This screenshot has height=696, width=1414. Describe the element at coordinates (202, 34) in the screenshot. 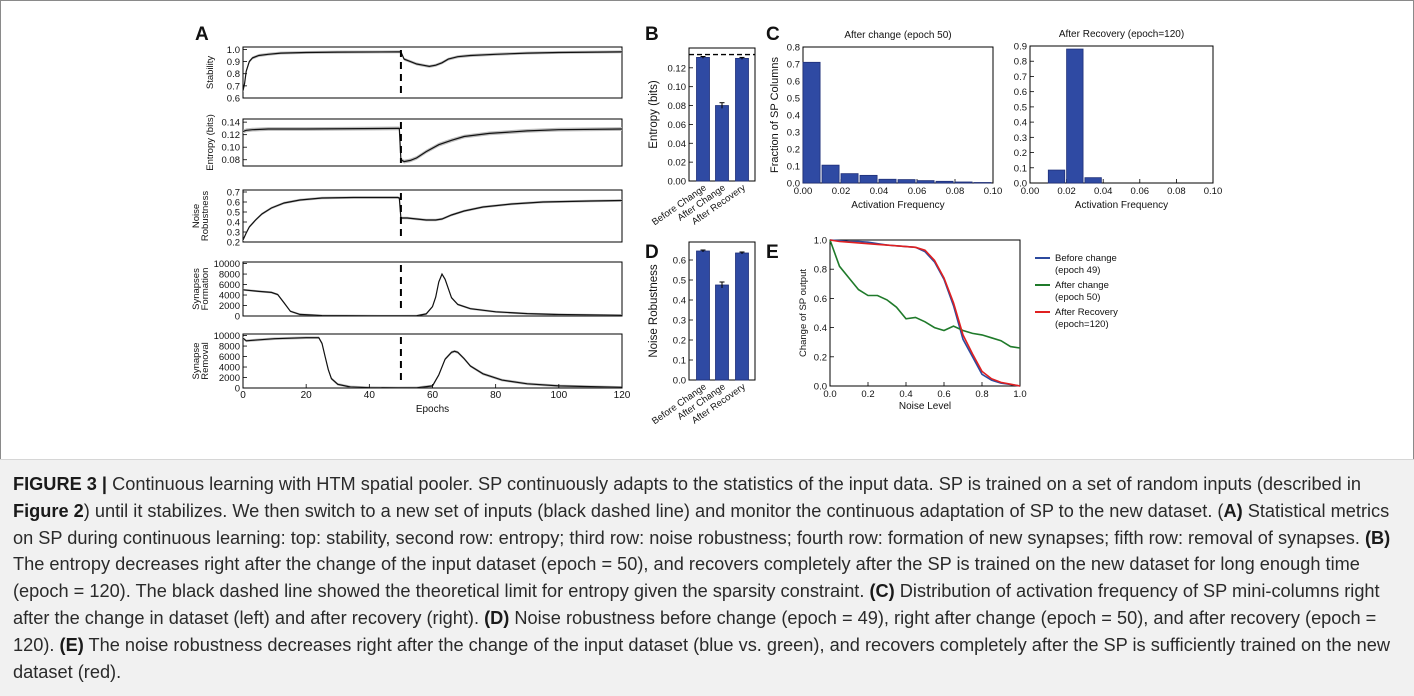

I see `panel-letter-a: A` at that location.